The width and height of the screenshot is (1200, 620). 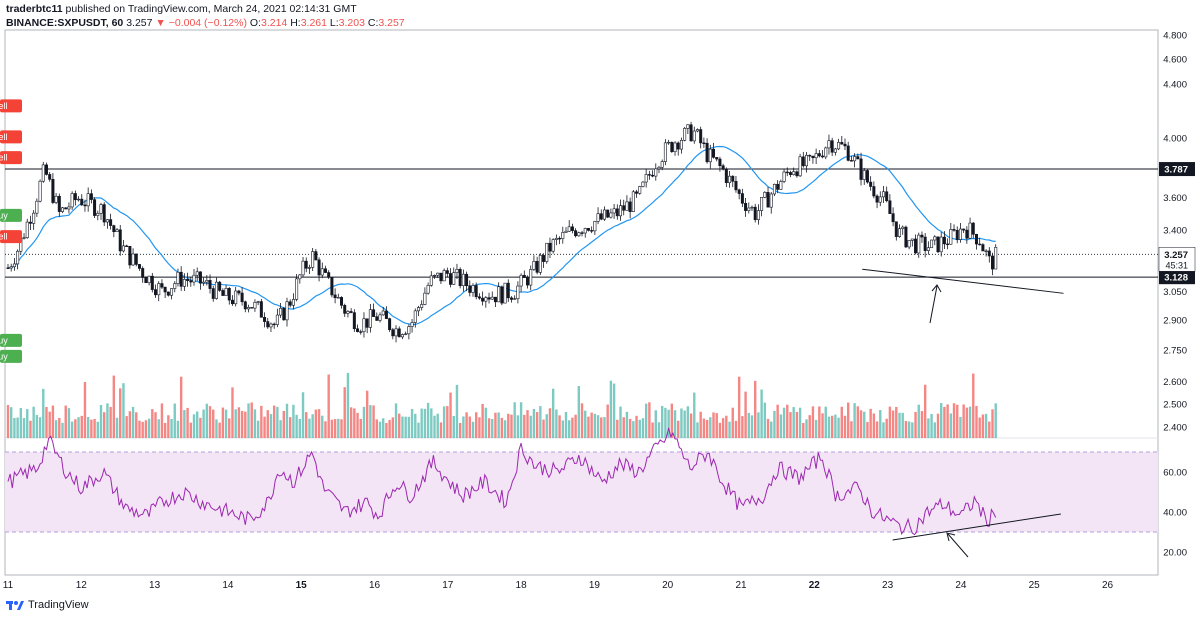 I want to click on publisher-name: traderbtc11, so click(x=34, y=9).